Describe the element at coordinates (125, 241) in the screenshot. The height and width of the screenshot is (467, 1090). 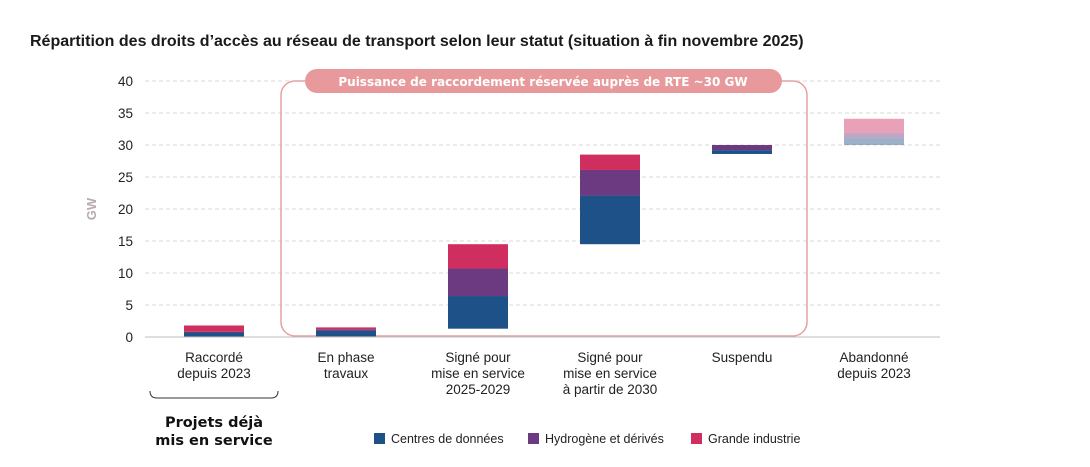
I see `y-tick-label: 15` at that location.